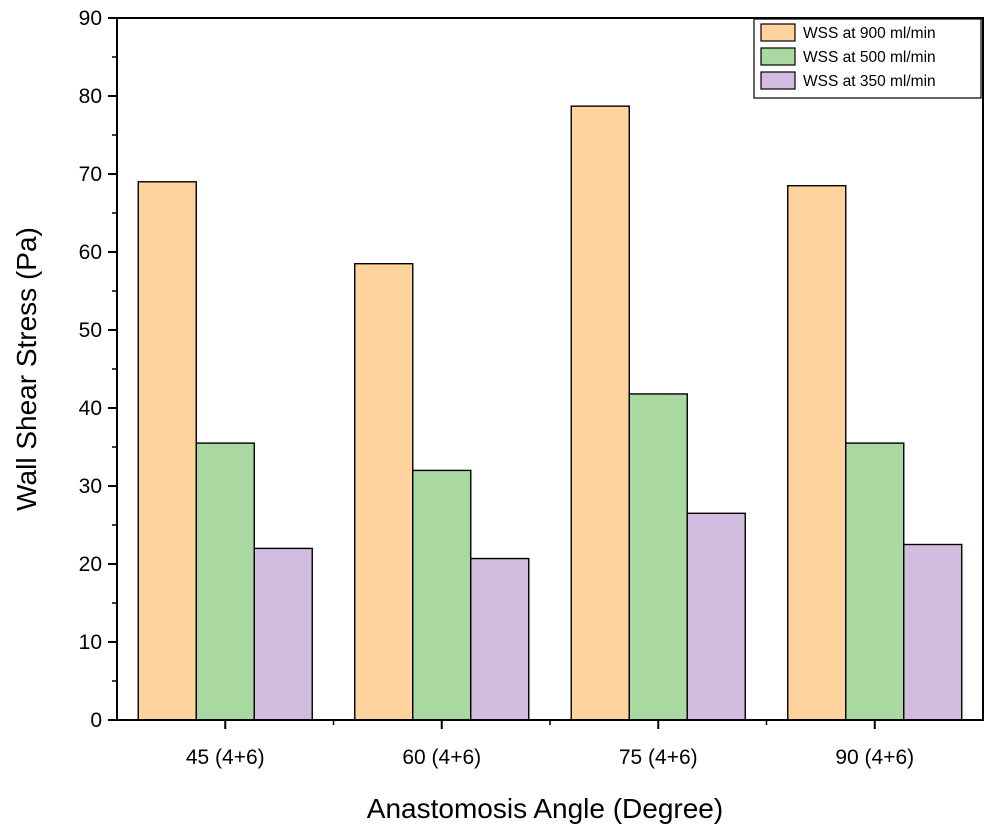 Image resolution: width=991 pixels, height=833 pixels. I want to click on y-tick-label: 50, so click(90, 330).